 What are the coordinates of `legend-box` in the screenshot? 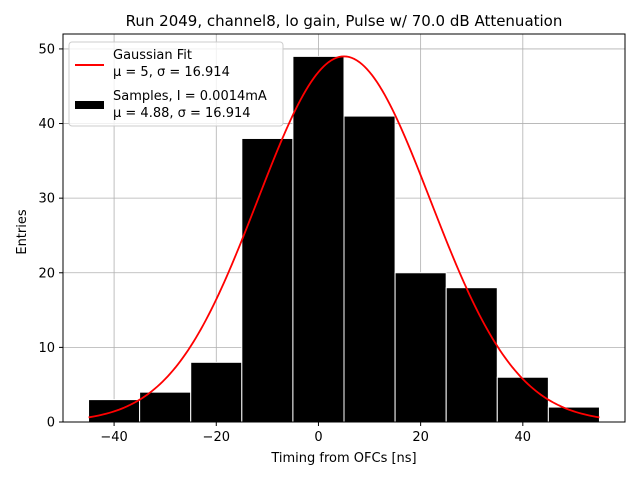 It's located at (176, 84).